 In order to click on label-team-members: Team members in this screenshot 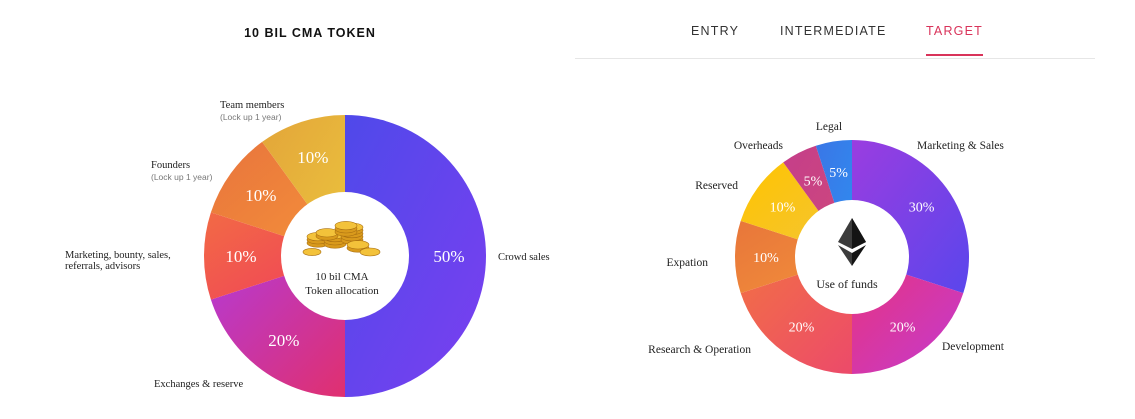, I will do `click(252, 105)`.